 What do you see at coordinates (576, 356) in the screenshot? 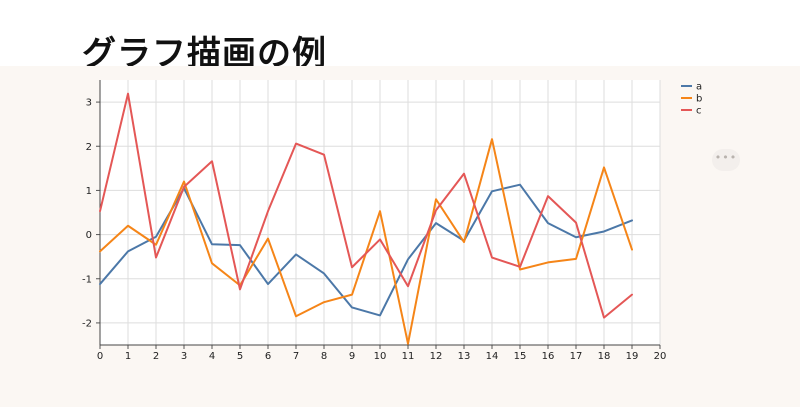
I see `x-tick-label: 17` at bounding box center [576, 356].